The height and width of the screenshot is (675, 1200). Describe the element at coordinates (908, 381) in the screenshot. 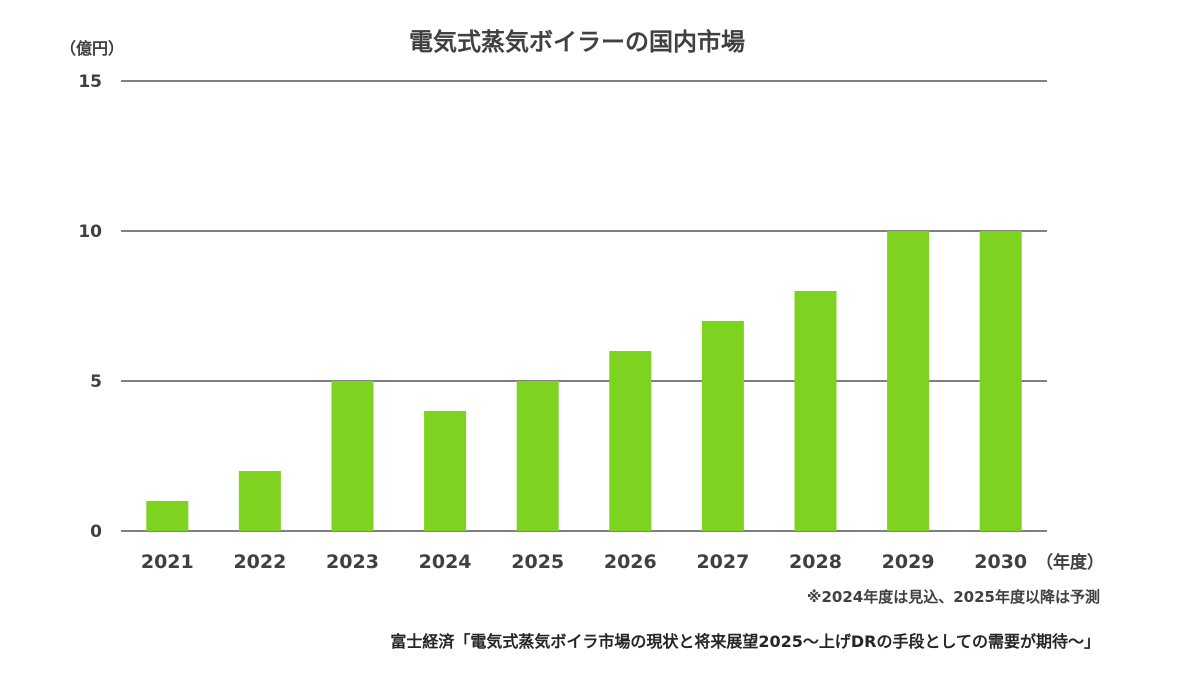

I see `bar-2029` at that location.